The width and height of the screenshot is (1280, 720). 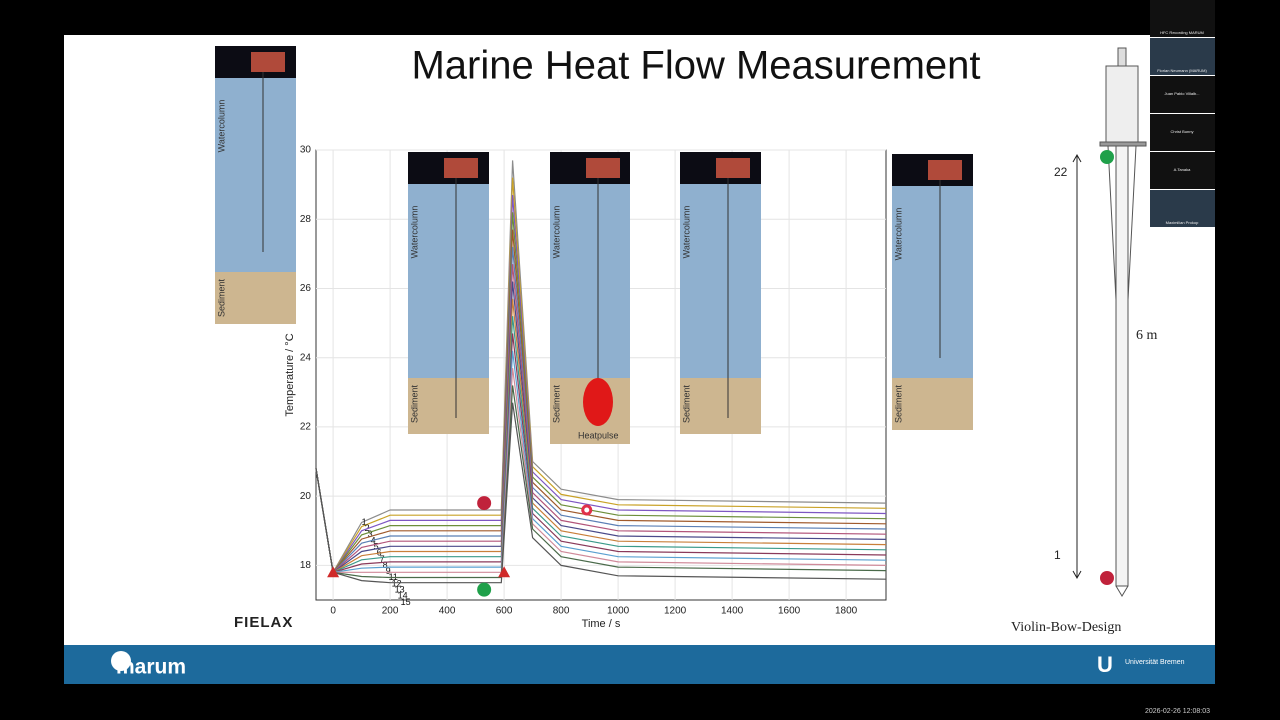 What do you see at coordinates (370, 534) in the screenshot?
I see `series-label: 3` at bounding box center [370, 534].